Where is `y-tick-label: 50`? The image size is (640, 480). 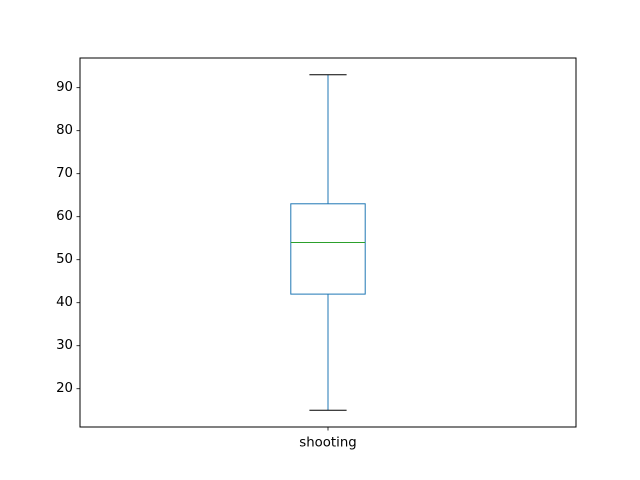 y-tick-label: 50 is located at coordinates (64, 259).